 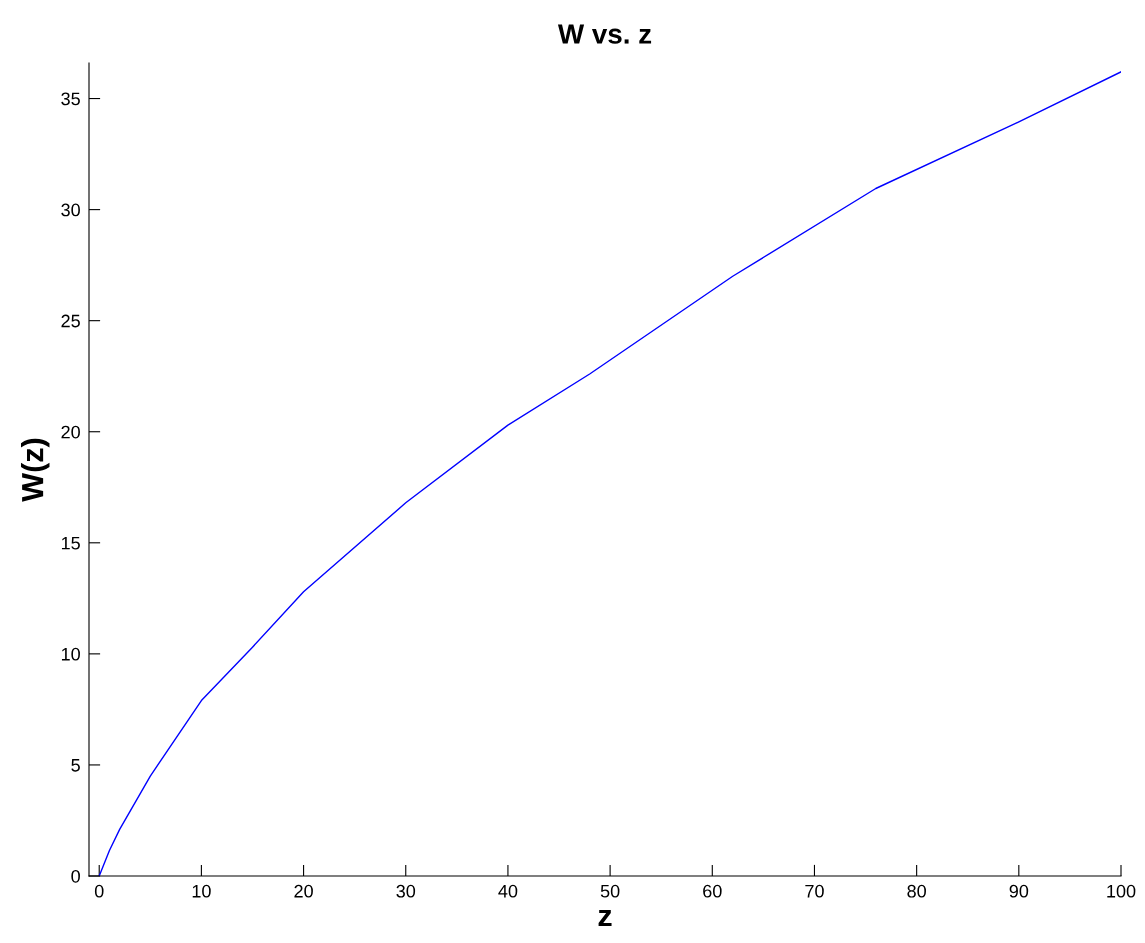 I want to click on y-axis-title: W(z), so click(x=35, y=470).